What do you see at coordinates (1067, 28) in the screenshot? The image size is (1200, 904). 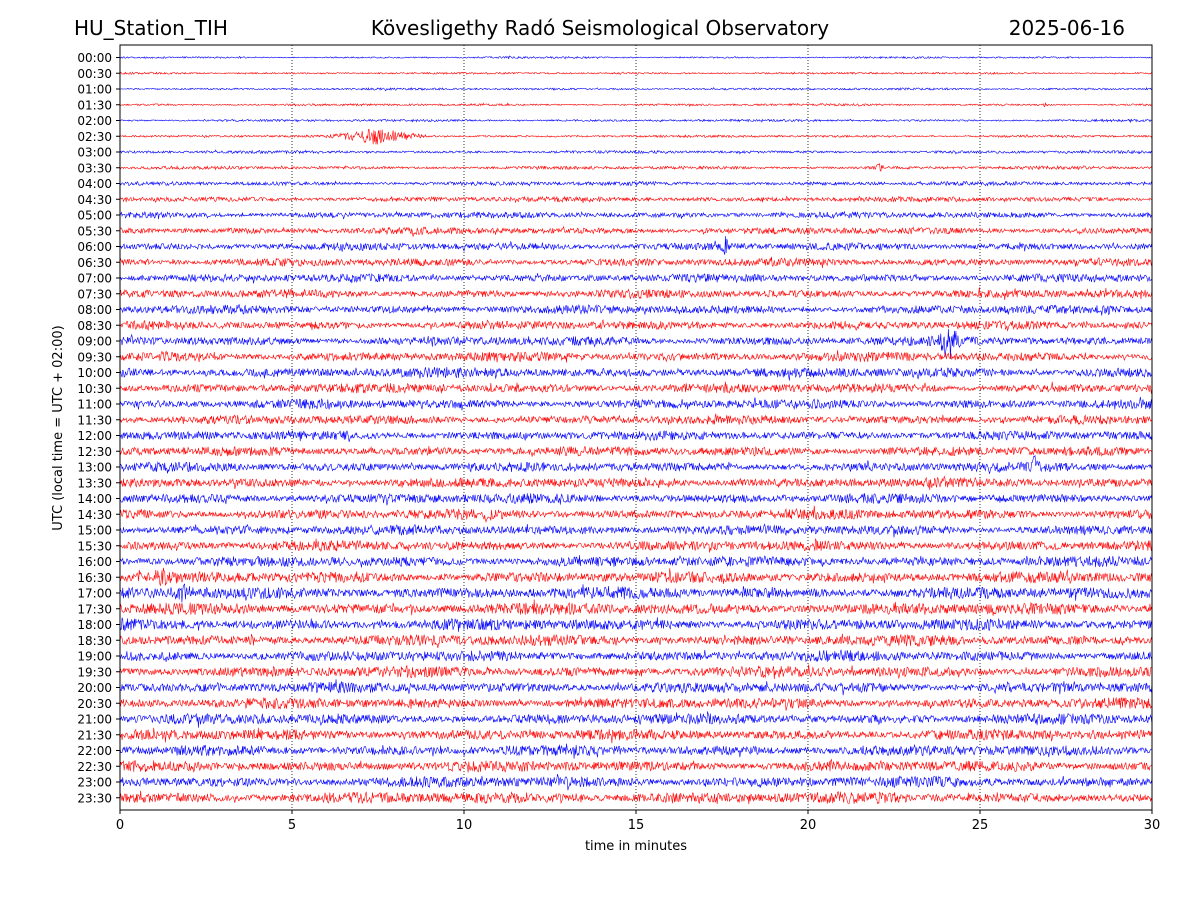 I see `date-label: 2025-06-16` at bounding box center [1067, 28].